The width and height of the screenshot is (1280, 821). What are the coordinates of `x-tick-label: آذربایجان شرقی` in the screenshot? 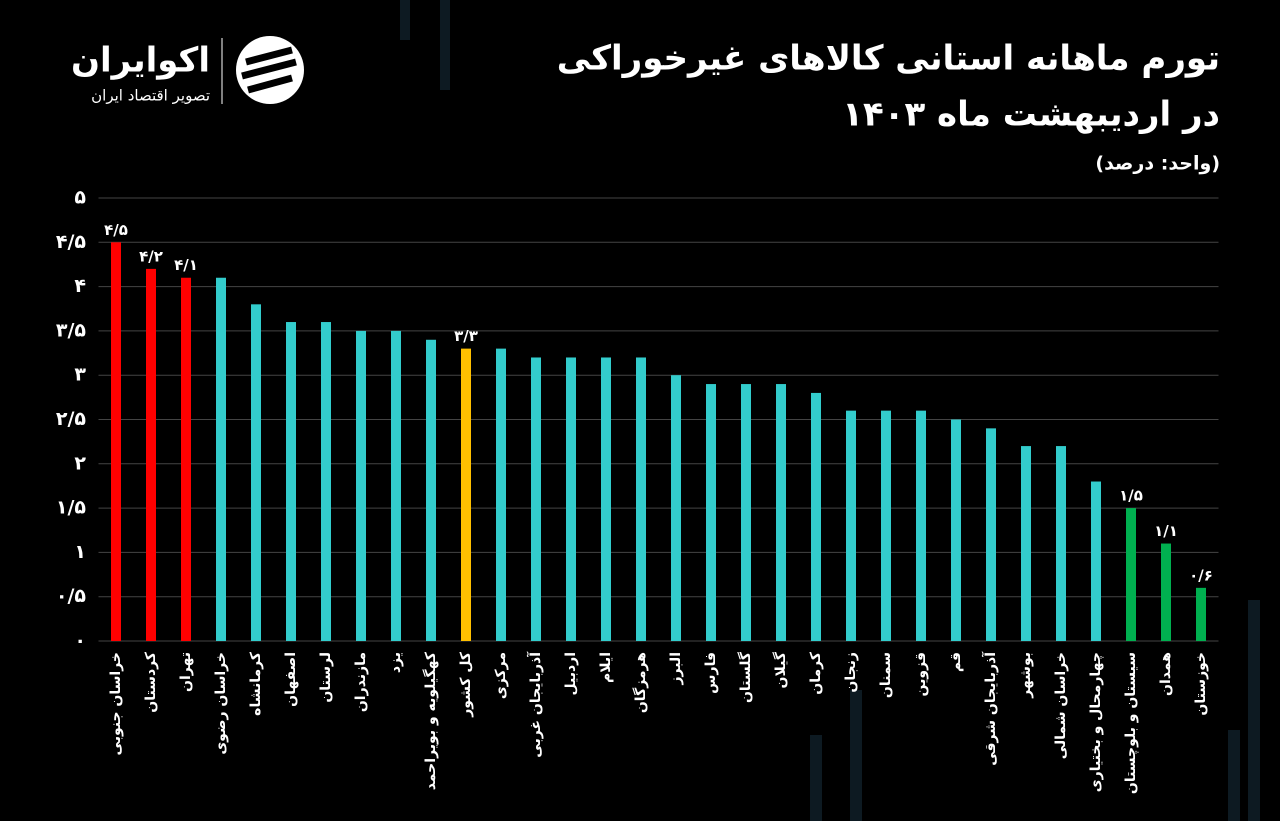 It's located at (990, 708).